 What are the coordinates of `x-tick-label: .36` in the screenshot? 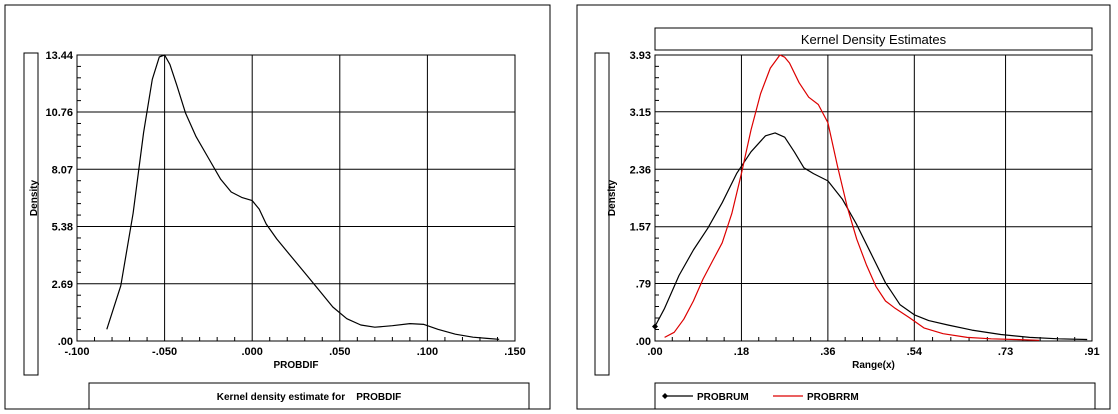 It's located at (827, 352).